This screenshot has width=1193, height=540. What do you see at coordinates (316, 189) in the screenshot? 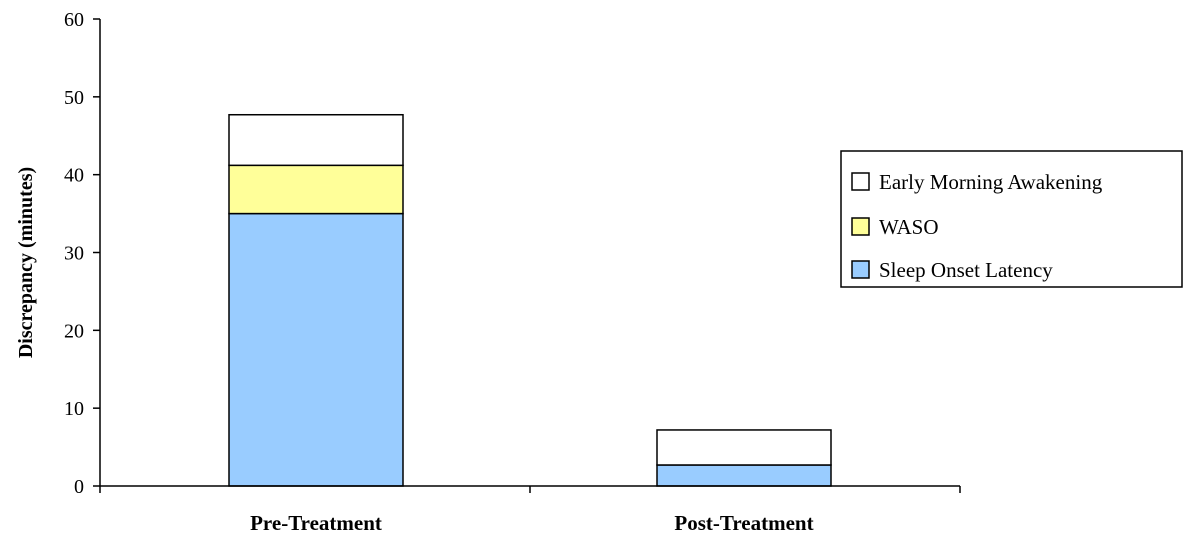
I see `bar-segment-waso` at bounding box center [316, 189].